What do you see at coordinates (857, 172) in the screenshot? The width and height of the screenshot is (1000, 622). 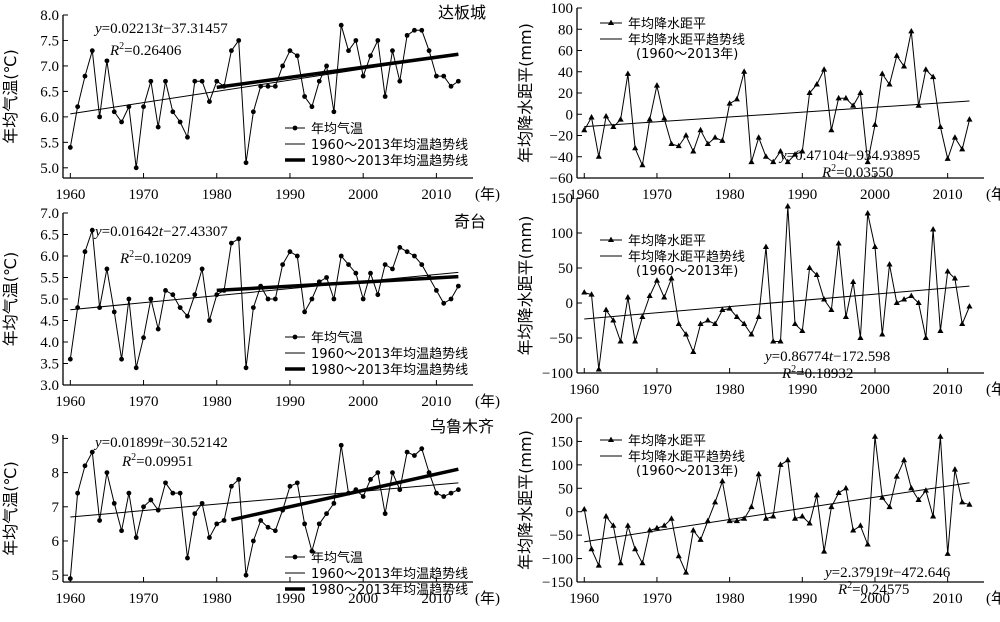 I see `r-squared-value: R2=0.03550` at bounding box center [857, 172].